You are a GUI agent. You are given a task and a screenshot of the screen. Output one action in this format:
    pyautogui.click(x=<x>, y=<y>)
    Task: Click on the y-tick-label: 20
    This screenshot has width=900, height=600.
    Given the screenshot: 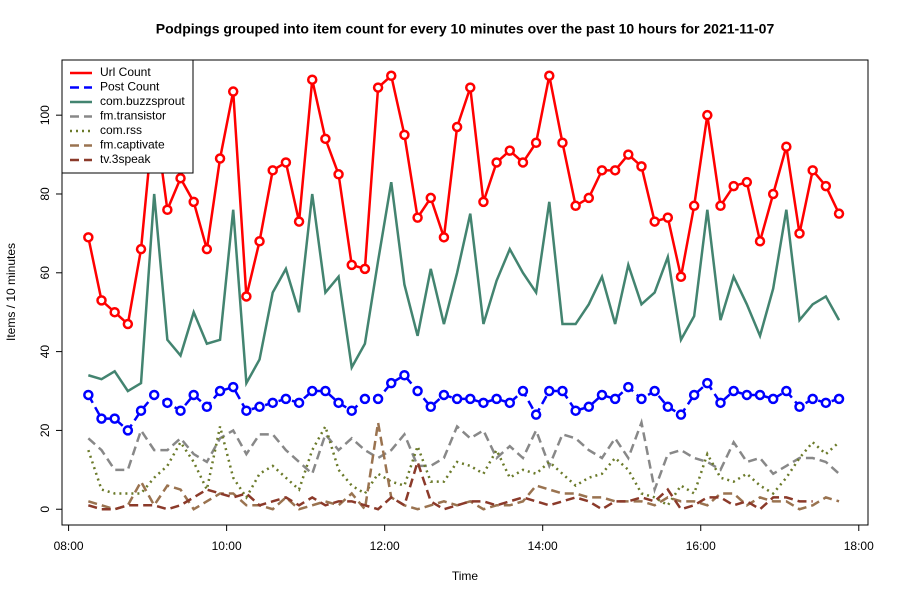 What is the action you would take?
    pyautogui.click(x=45, y=430)
    